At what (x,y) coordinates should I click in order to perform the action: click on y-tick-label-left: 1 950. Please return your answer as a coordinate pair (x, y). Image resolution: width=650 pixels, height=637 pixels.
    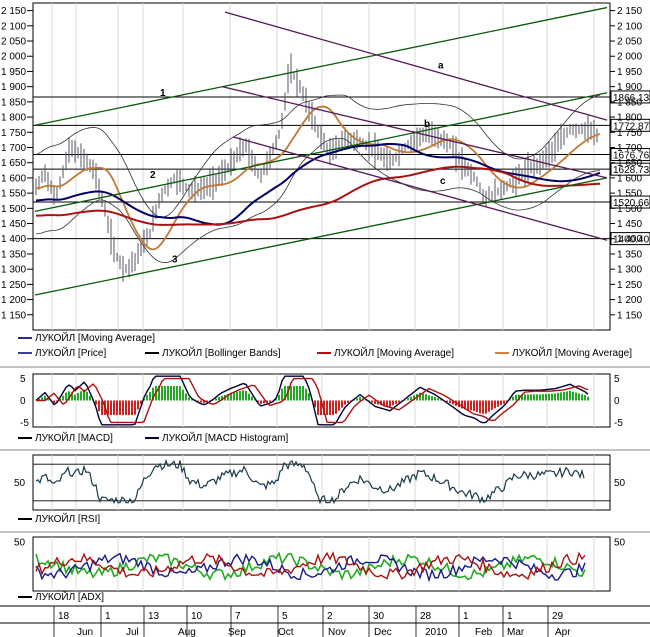
    Looking at the image, I should click on (13, 72).